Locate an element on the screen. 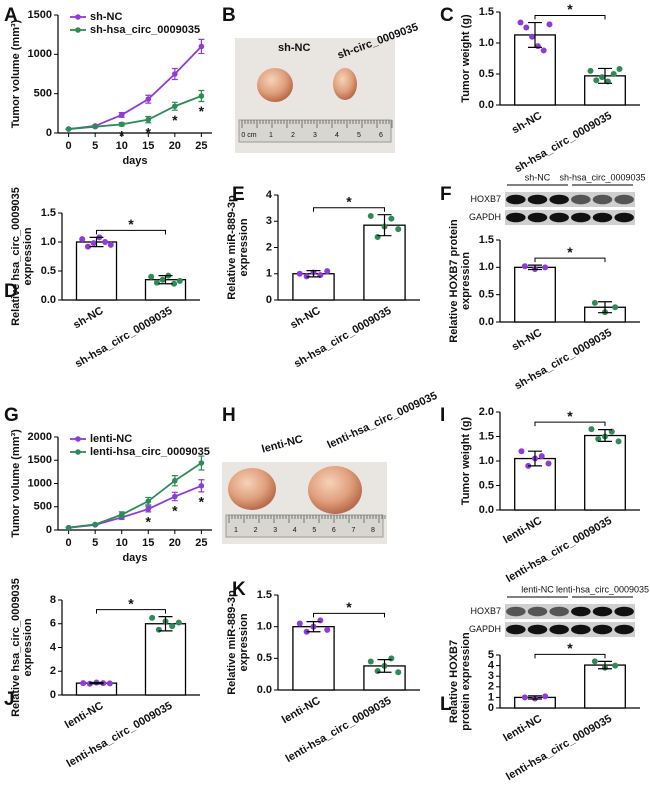 Image resolution: width=650 pixels, height=803 pixels. series-line is located at coordinates (135, 495).